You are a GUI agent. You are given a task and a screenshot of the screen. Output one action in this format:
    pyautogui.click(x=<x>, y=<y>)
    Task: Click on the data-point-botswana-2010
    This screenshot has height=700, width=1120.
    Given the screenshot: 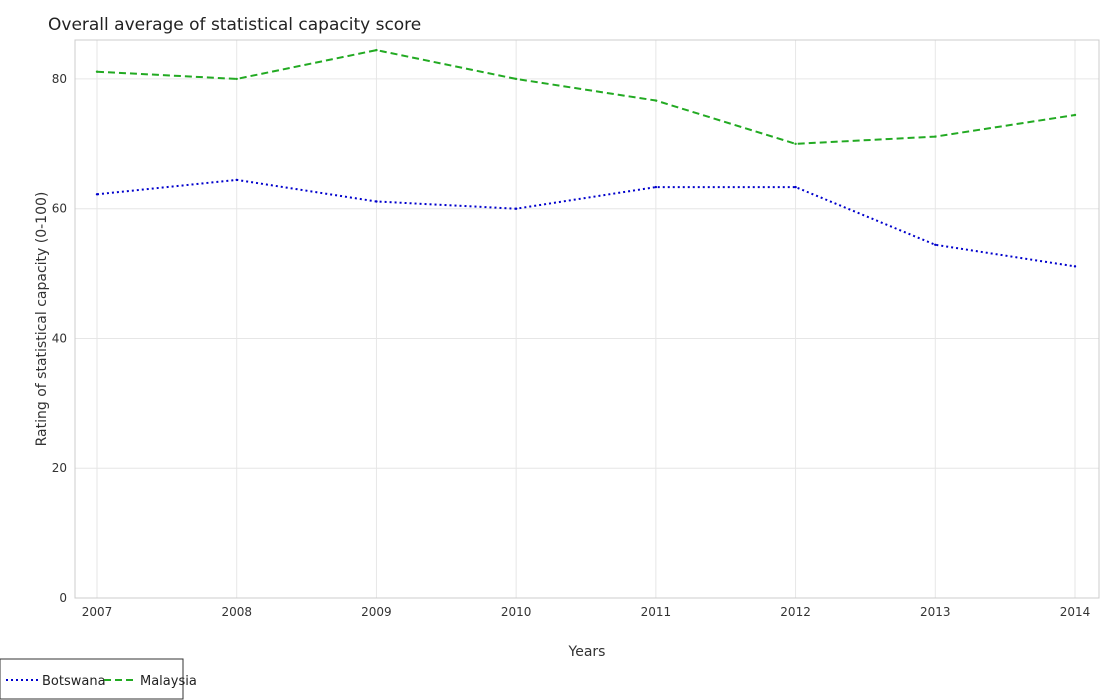 What is the action you would take?
    pyautogui.click(x=516, y=208)
    